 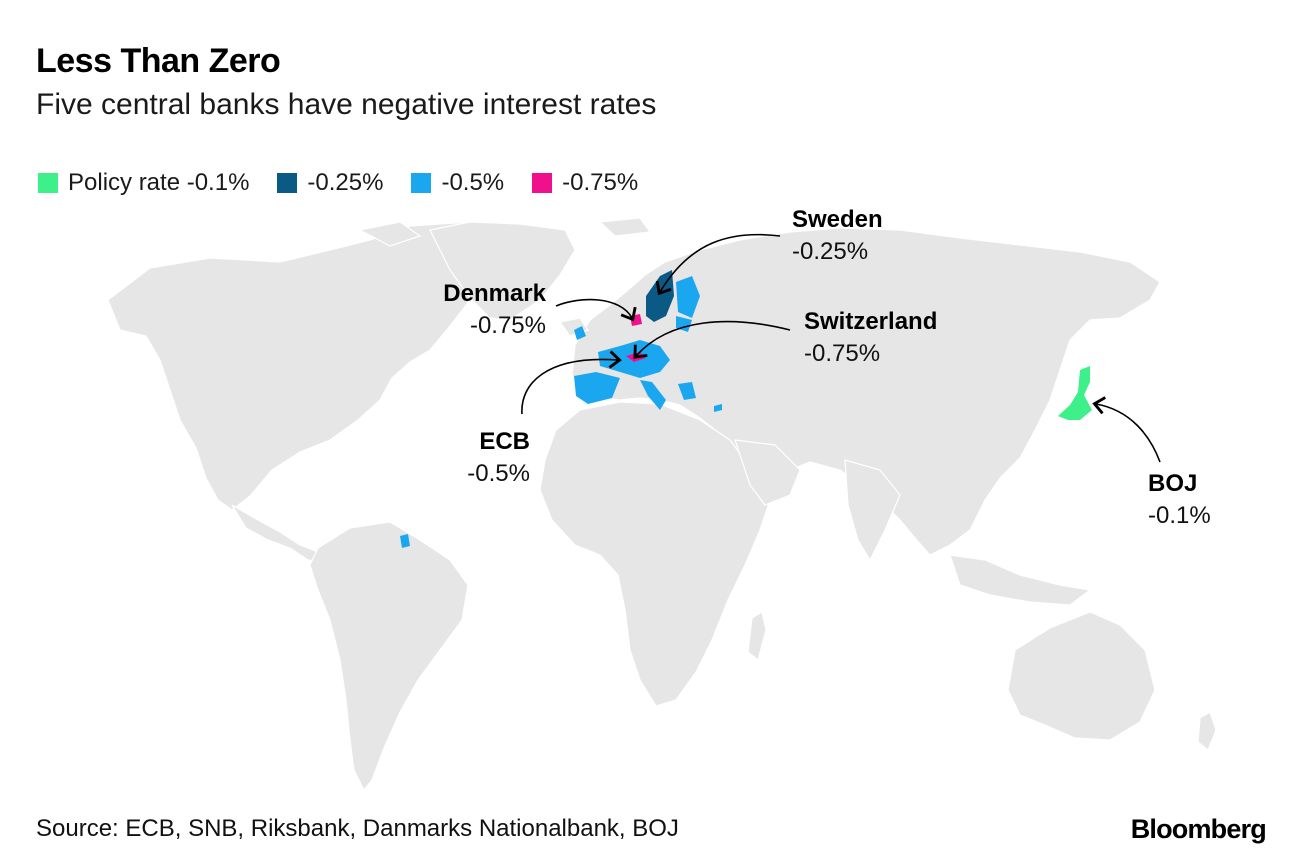 I want to click on callout-ecb: ECB -0.5%, so click(x=493, y=458).